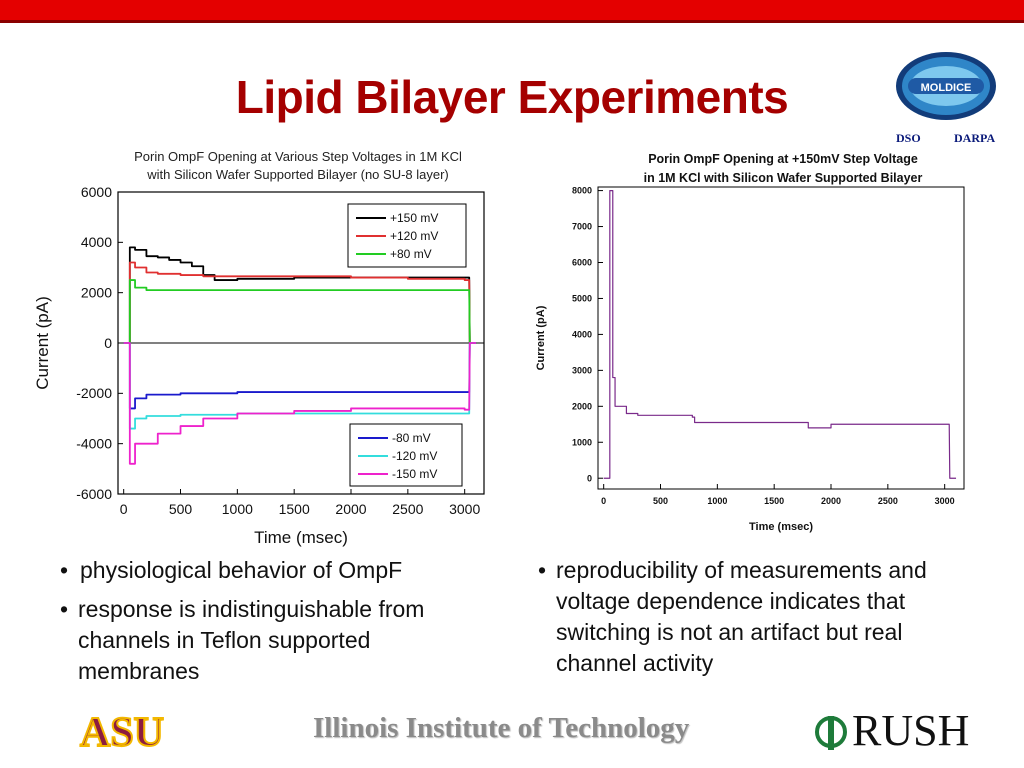 The image size is (1024, 768). I want to click on rc-xtick-label: 3000, so click(945, 501).